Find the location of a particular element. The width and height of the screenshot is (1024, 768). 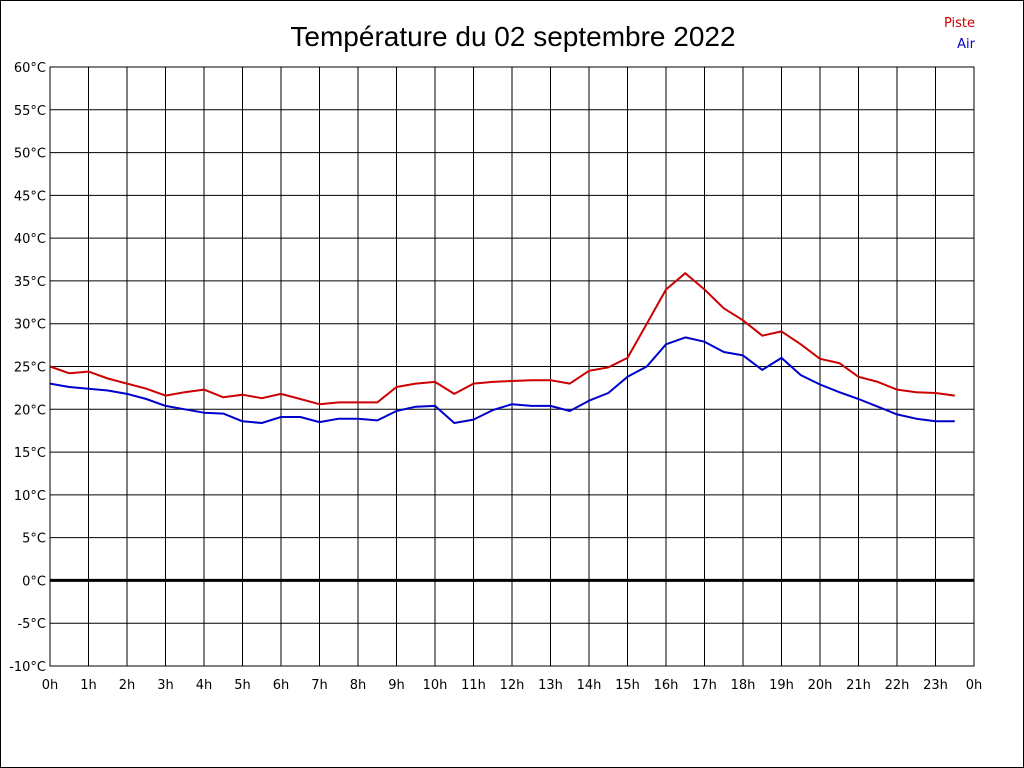

x-tick-label: 2h is located at coordinates (127, 685).